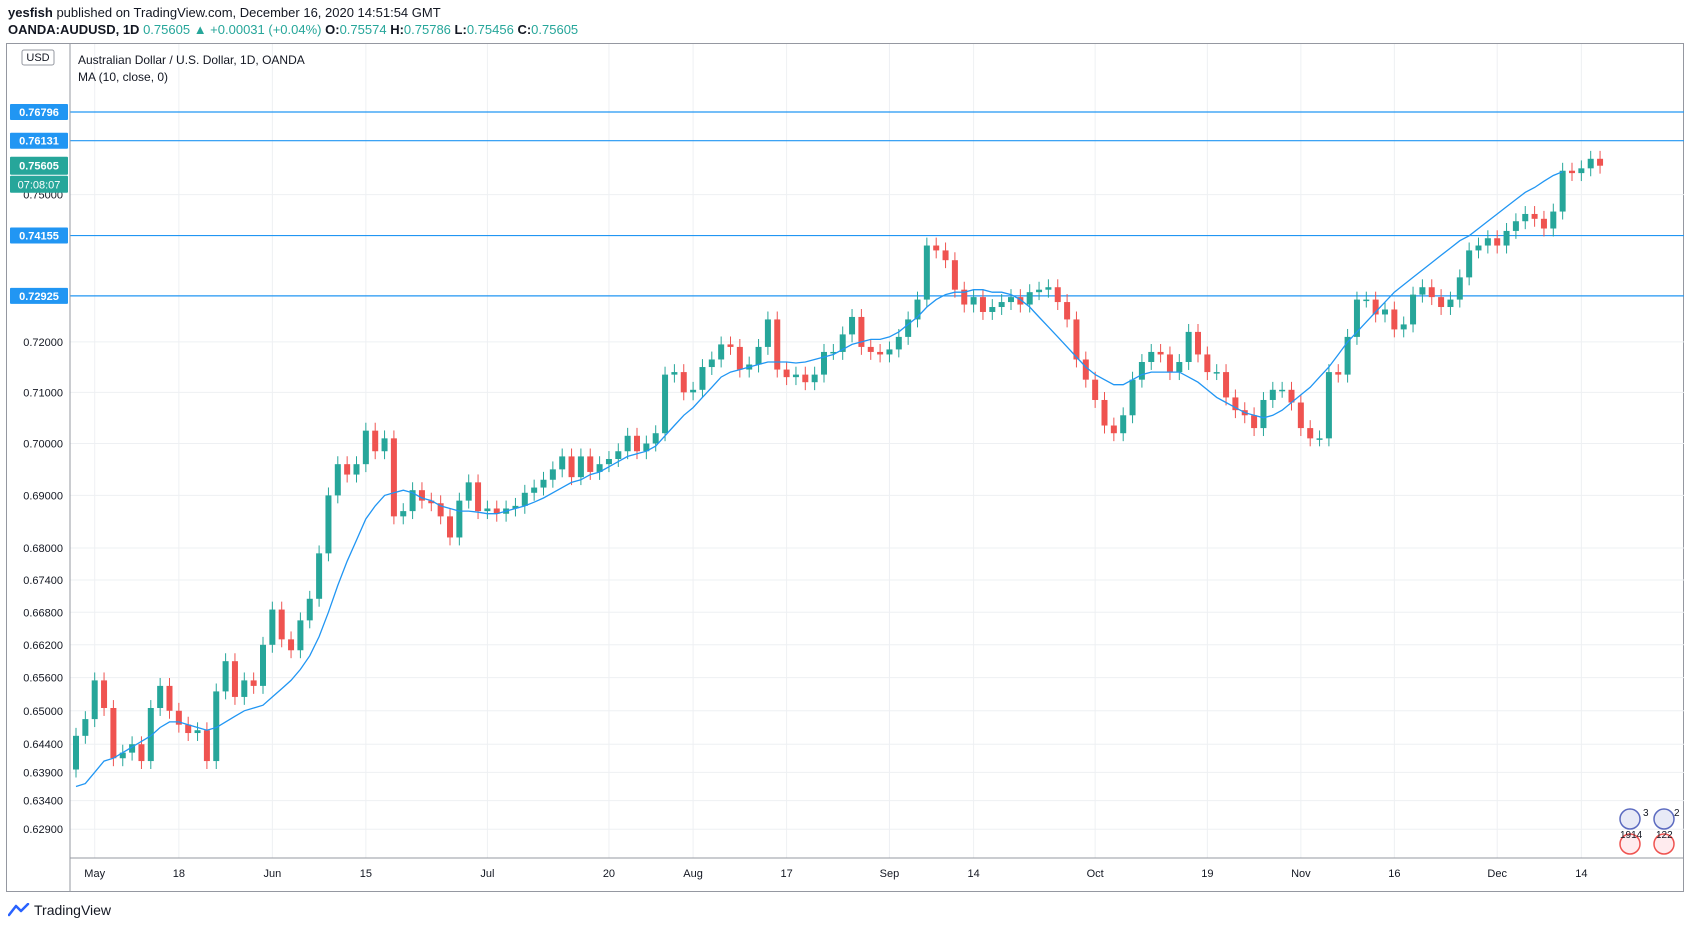  I want to click on x-tick-label: 17, so click(786, 874).